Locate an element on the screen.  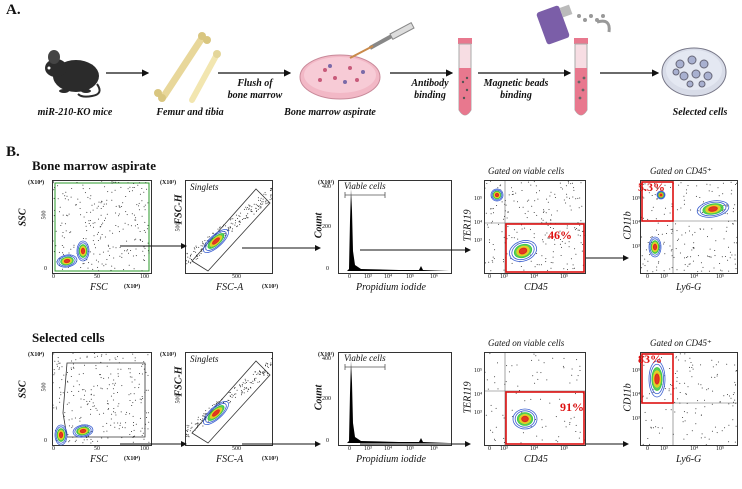
aspirate-label: Bone marrow aspirate is located at coordinates (330, 112).